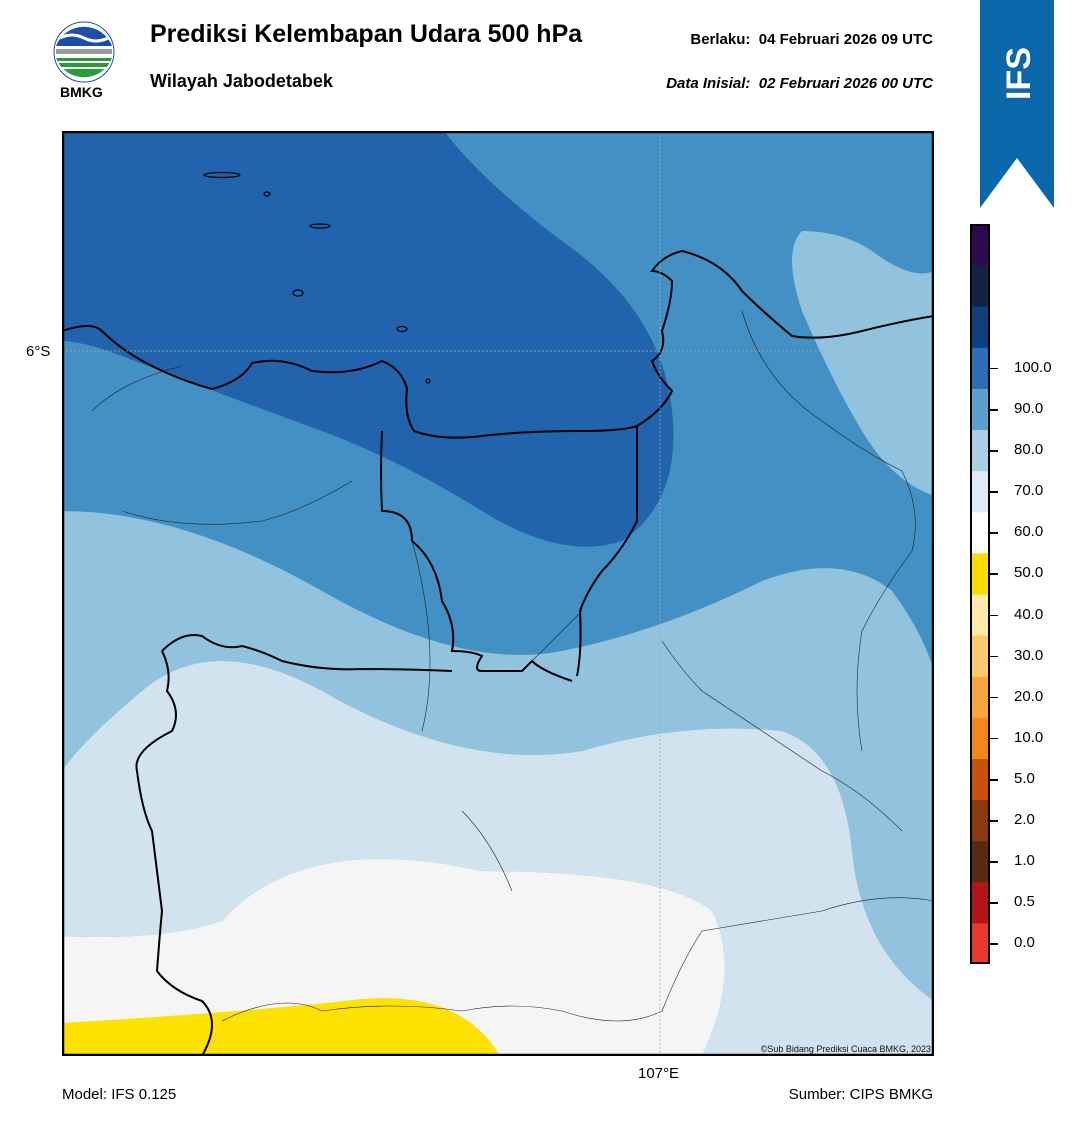 This screenshot has width=1081, height=1128. What do you see at coordinates (307, 653) in the screenshot?
I see `province-boundary-south` at bounding box center [307, 653].